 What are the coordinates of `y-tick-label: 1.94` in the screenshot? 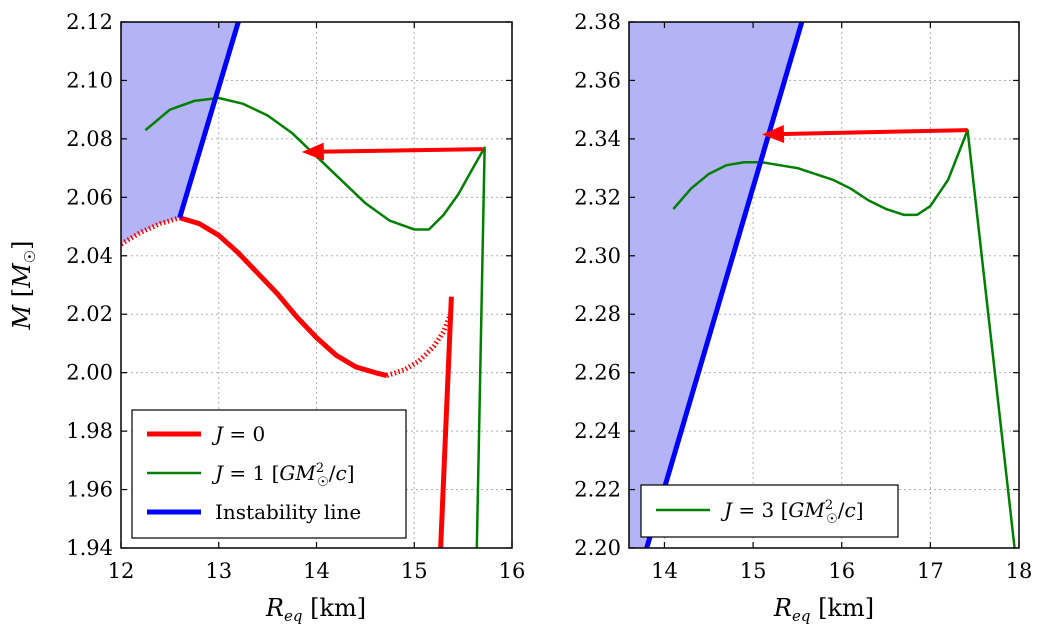 It's located at (89, 548).